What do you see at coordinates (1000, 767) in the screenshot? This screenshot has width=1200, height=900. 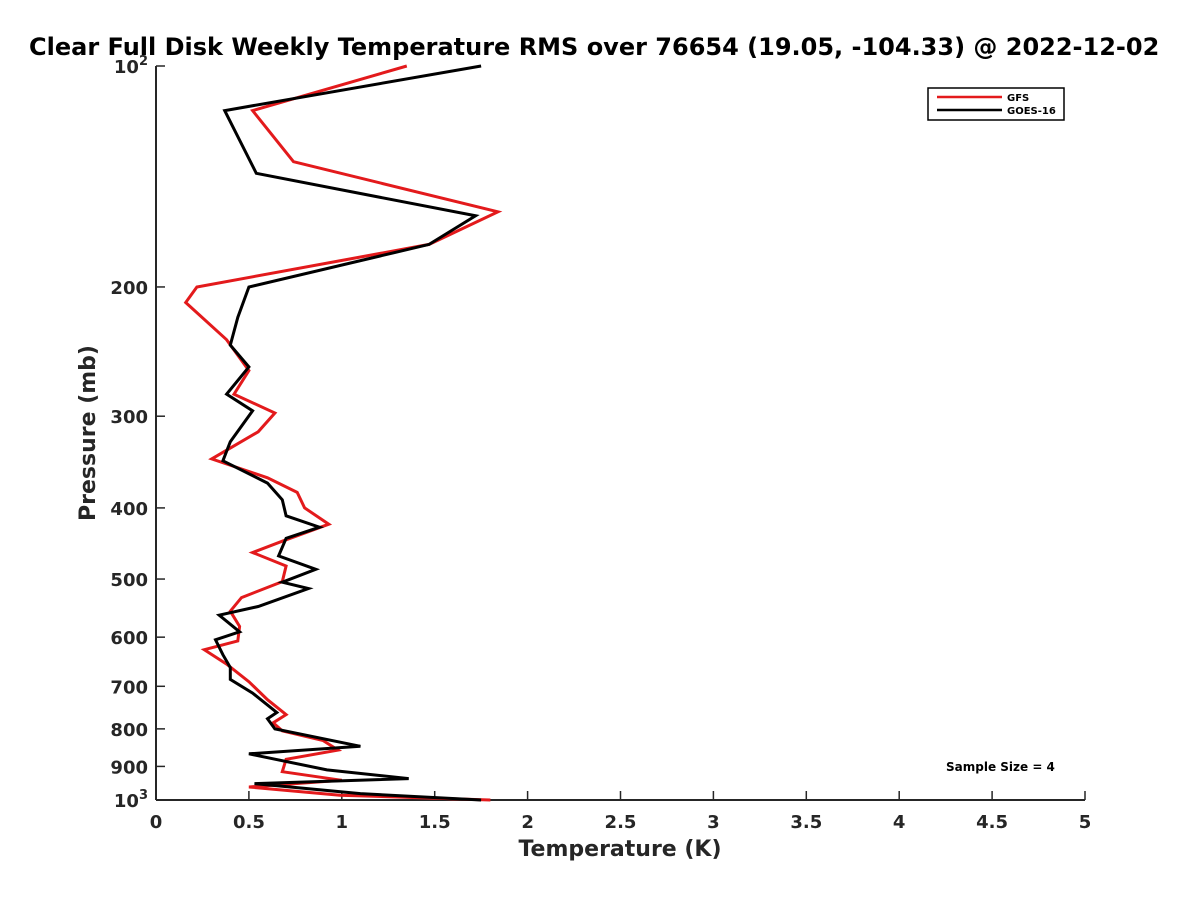 I see `sample-size-annotation: Sample Size = 4` at bounding box center [1000, 767].